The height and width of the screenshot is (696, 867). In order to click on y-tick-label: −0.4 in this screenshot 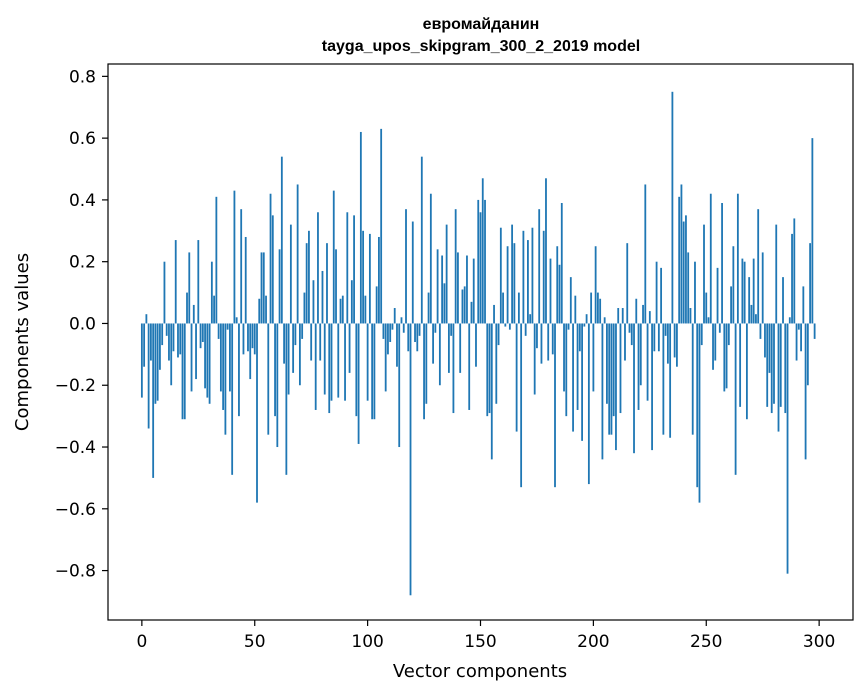, I will do `click(75, 448)`.